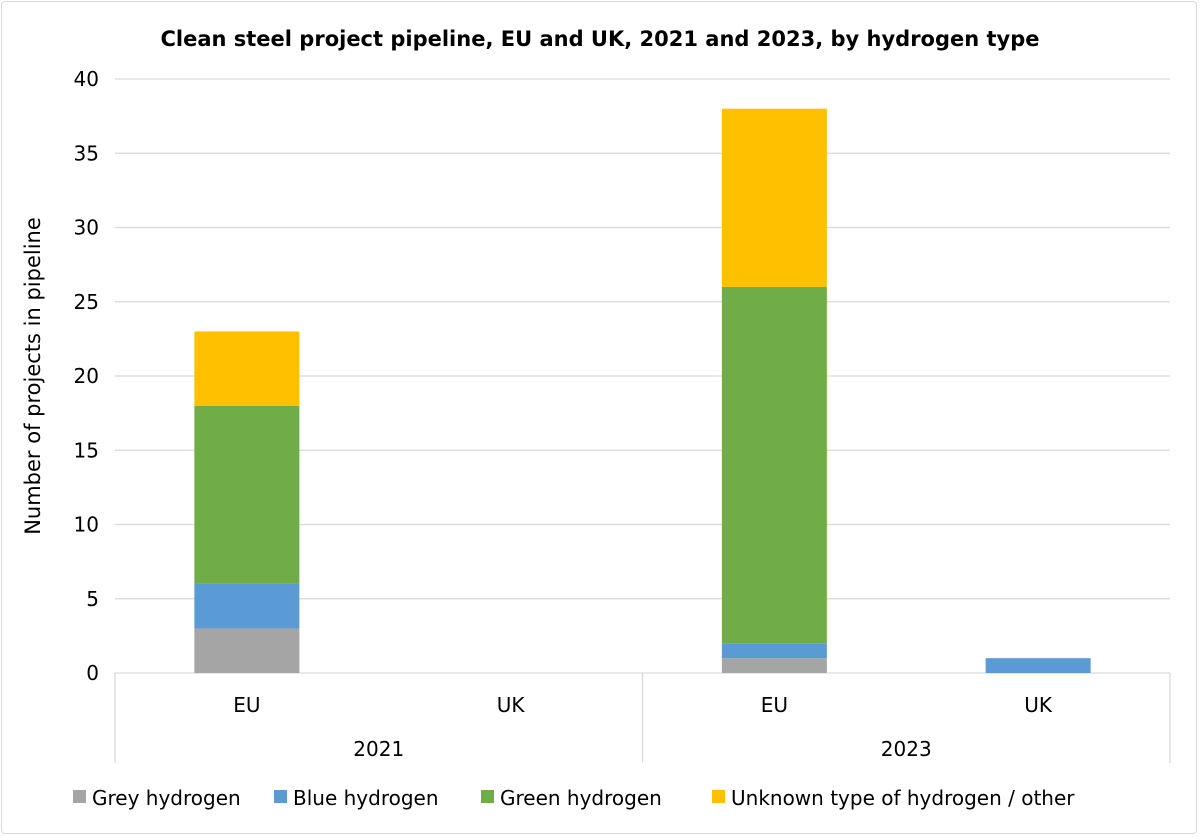 The width and height of the screenshot is (1200, 837). I want to click on y-tick-label: 35, so click(86, 153).